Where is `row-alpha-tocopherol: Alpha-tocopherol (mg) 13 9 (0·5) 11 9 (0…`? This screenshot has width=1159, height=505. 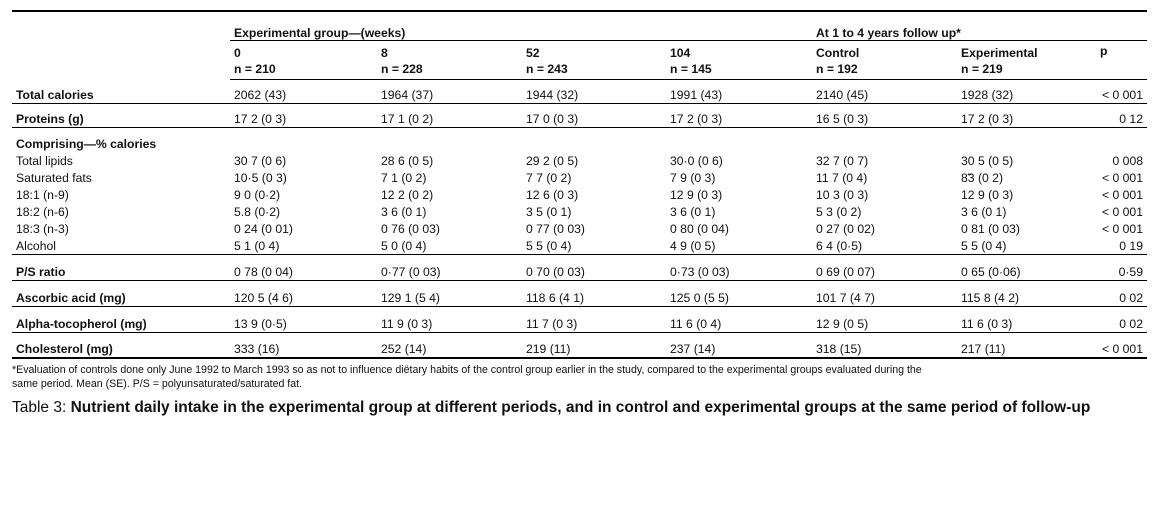 row-alpha-tocopherol: Alpha-tocopherol (mg) 13 9 (0·5) 11 9 (0… is located at coordinates (579, 319).